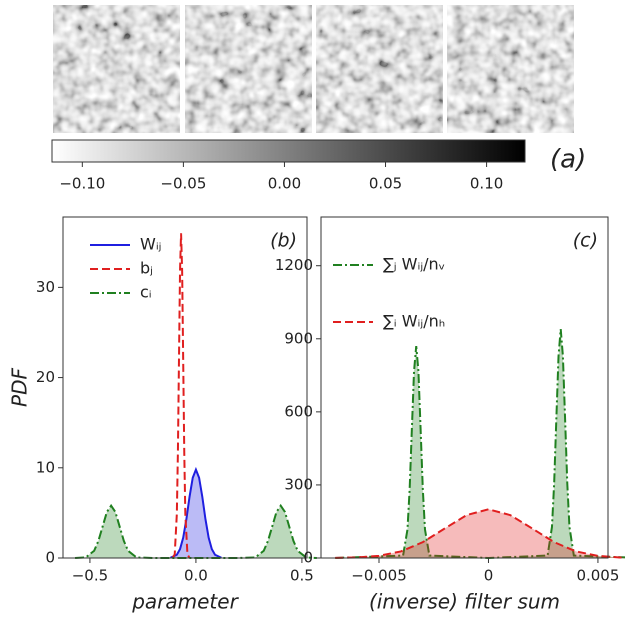  I want to click on y-tick-label: 900, so click(298, 338).